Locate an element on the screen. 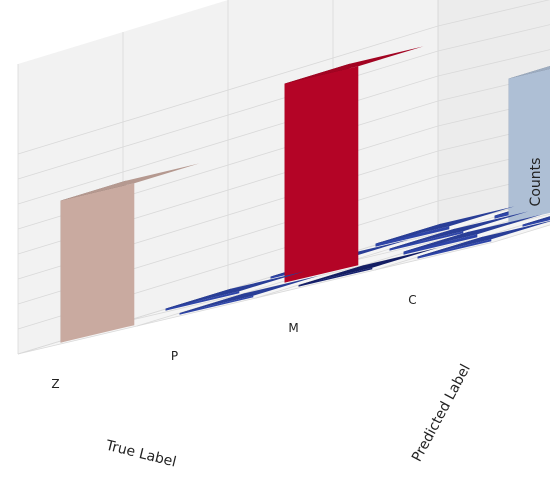  bar-P-Z is located at coordinates (249, 295).